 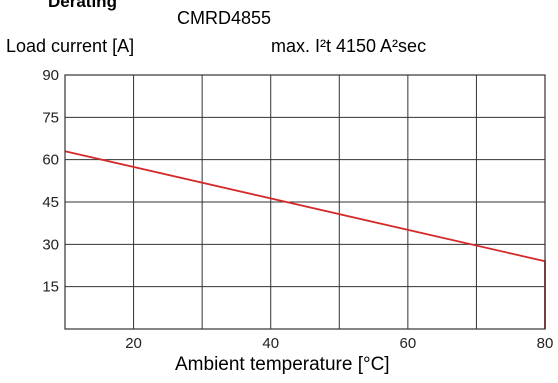 I want to click on y-tick-labels: 15 30 45 60 75 90, so click(x=50, y=181).